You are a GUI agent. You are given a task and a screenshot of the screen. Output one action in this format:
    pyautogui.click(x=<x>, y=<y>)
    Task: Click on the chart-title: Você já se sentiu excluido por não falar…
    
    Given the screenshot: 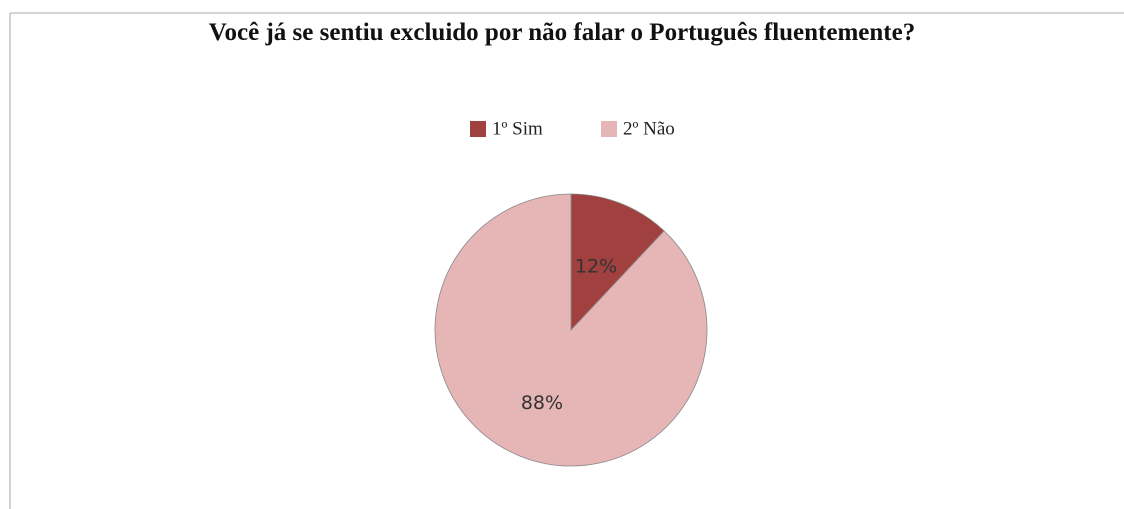 What is the action you would take?
    pyautogui.click(x=562, y=32)
    